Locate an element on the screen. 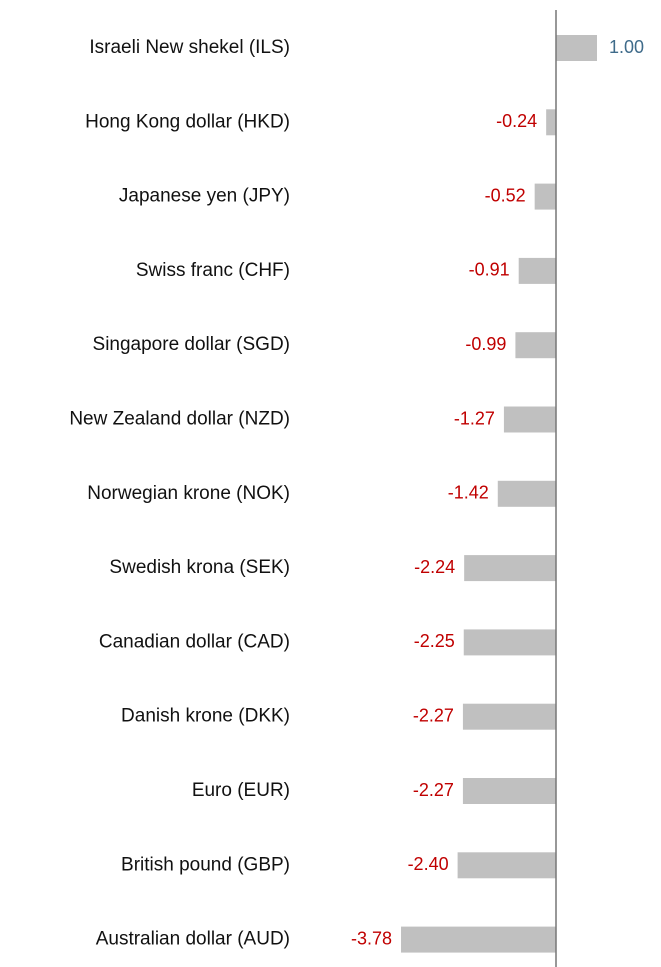 Image resolution: width=661 pixels, height=967 pixels. category-label: Australian dollar (AUD) is located at coordinates (193, 939).